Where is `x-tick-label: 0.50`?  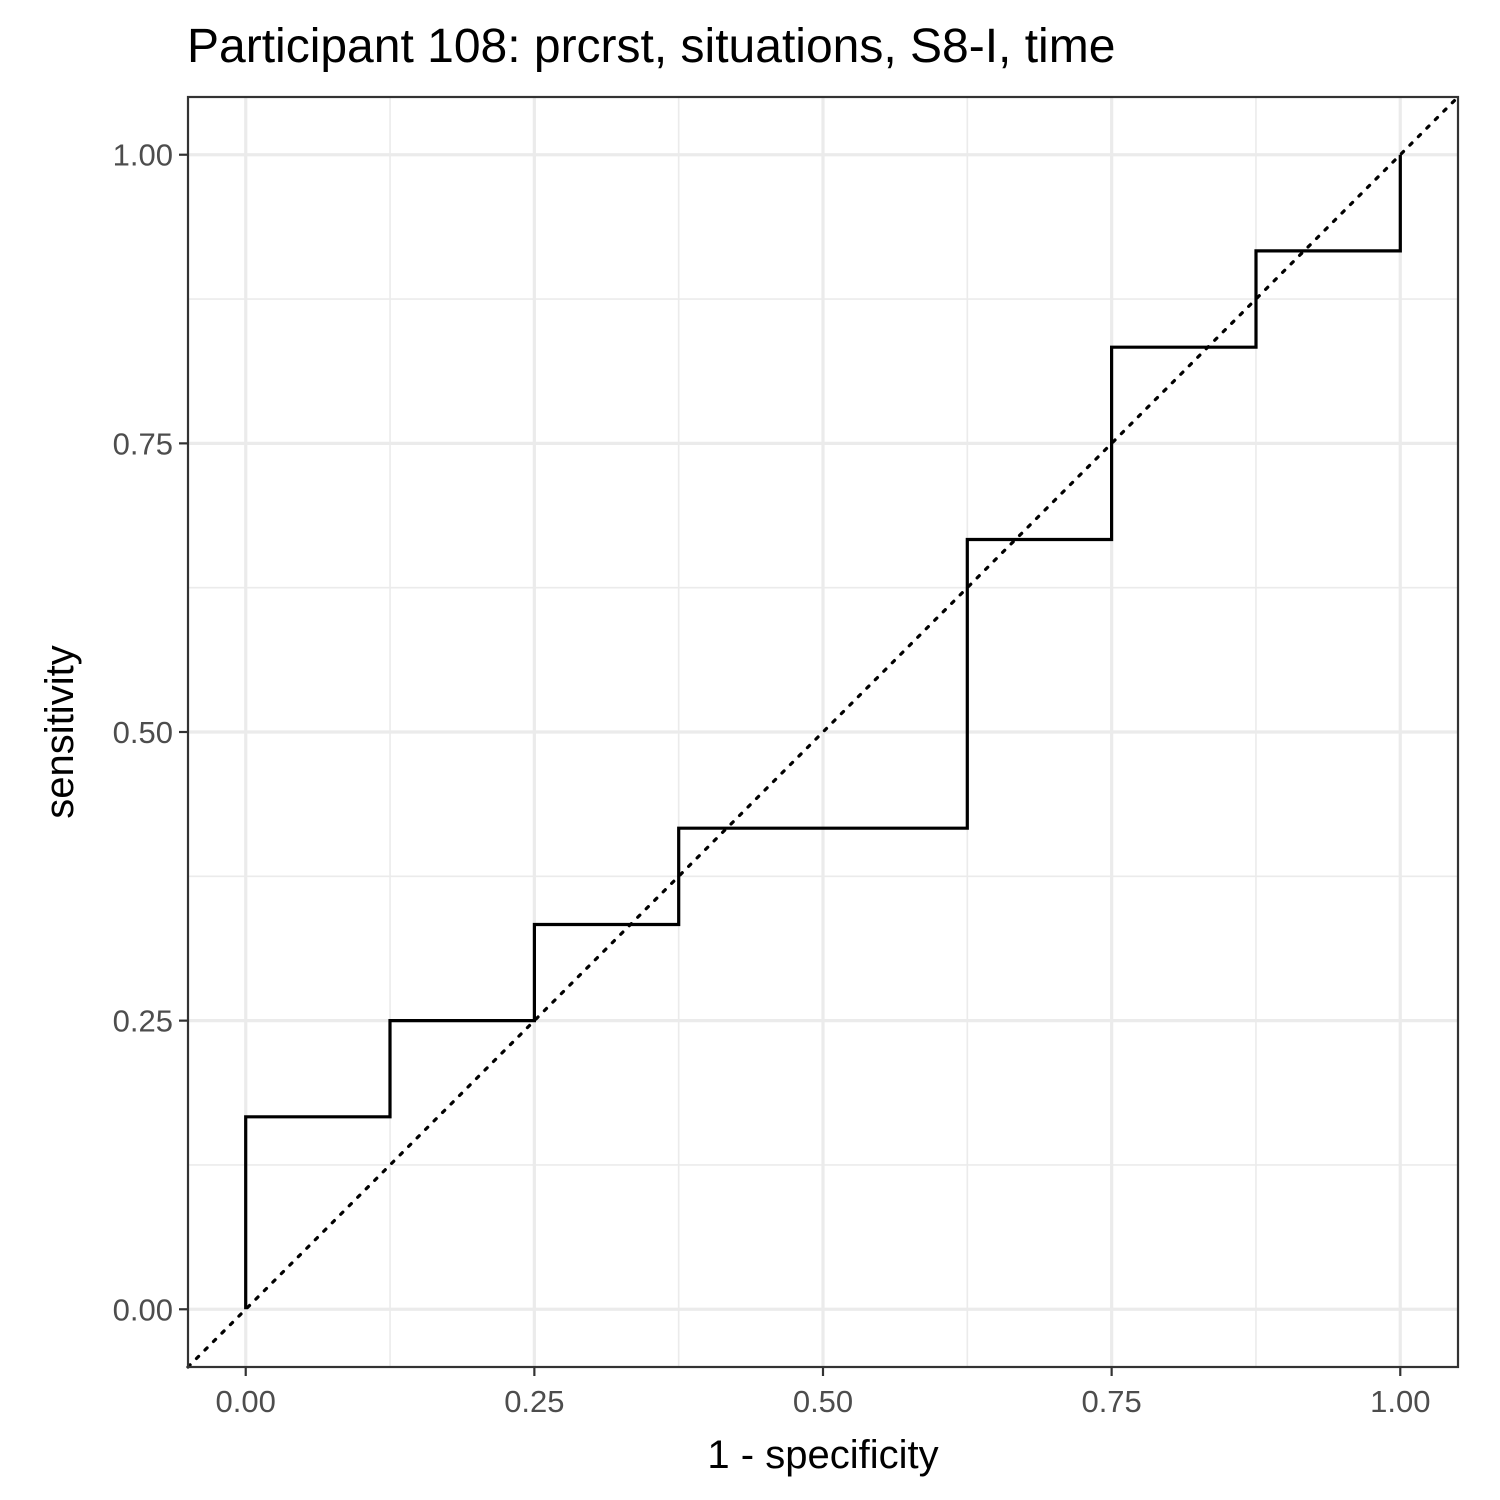 x-tick-label: 0.50 is located at coordinates (823, 1401).